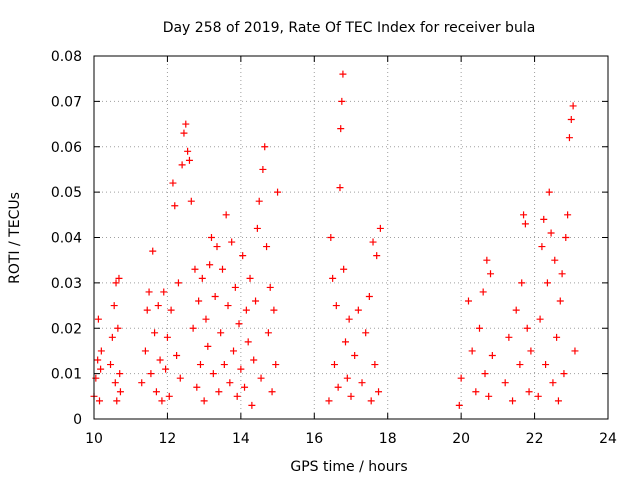 Image resolution: width=640 pixels, height=480 pixels. What do you see at coordinates (535, 439) in the screenshot?
I see `x-tick-label: 22` at bounding box center [535, 439].